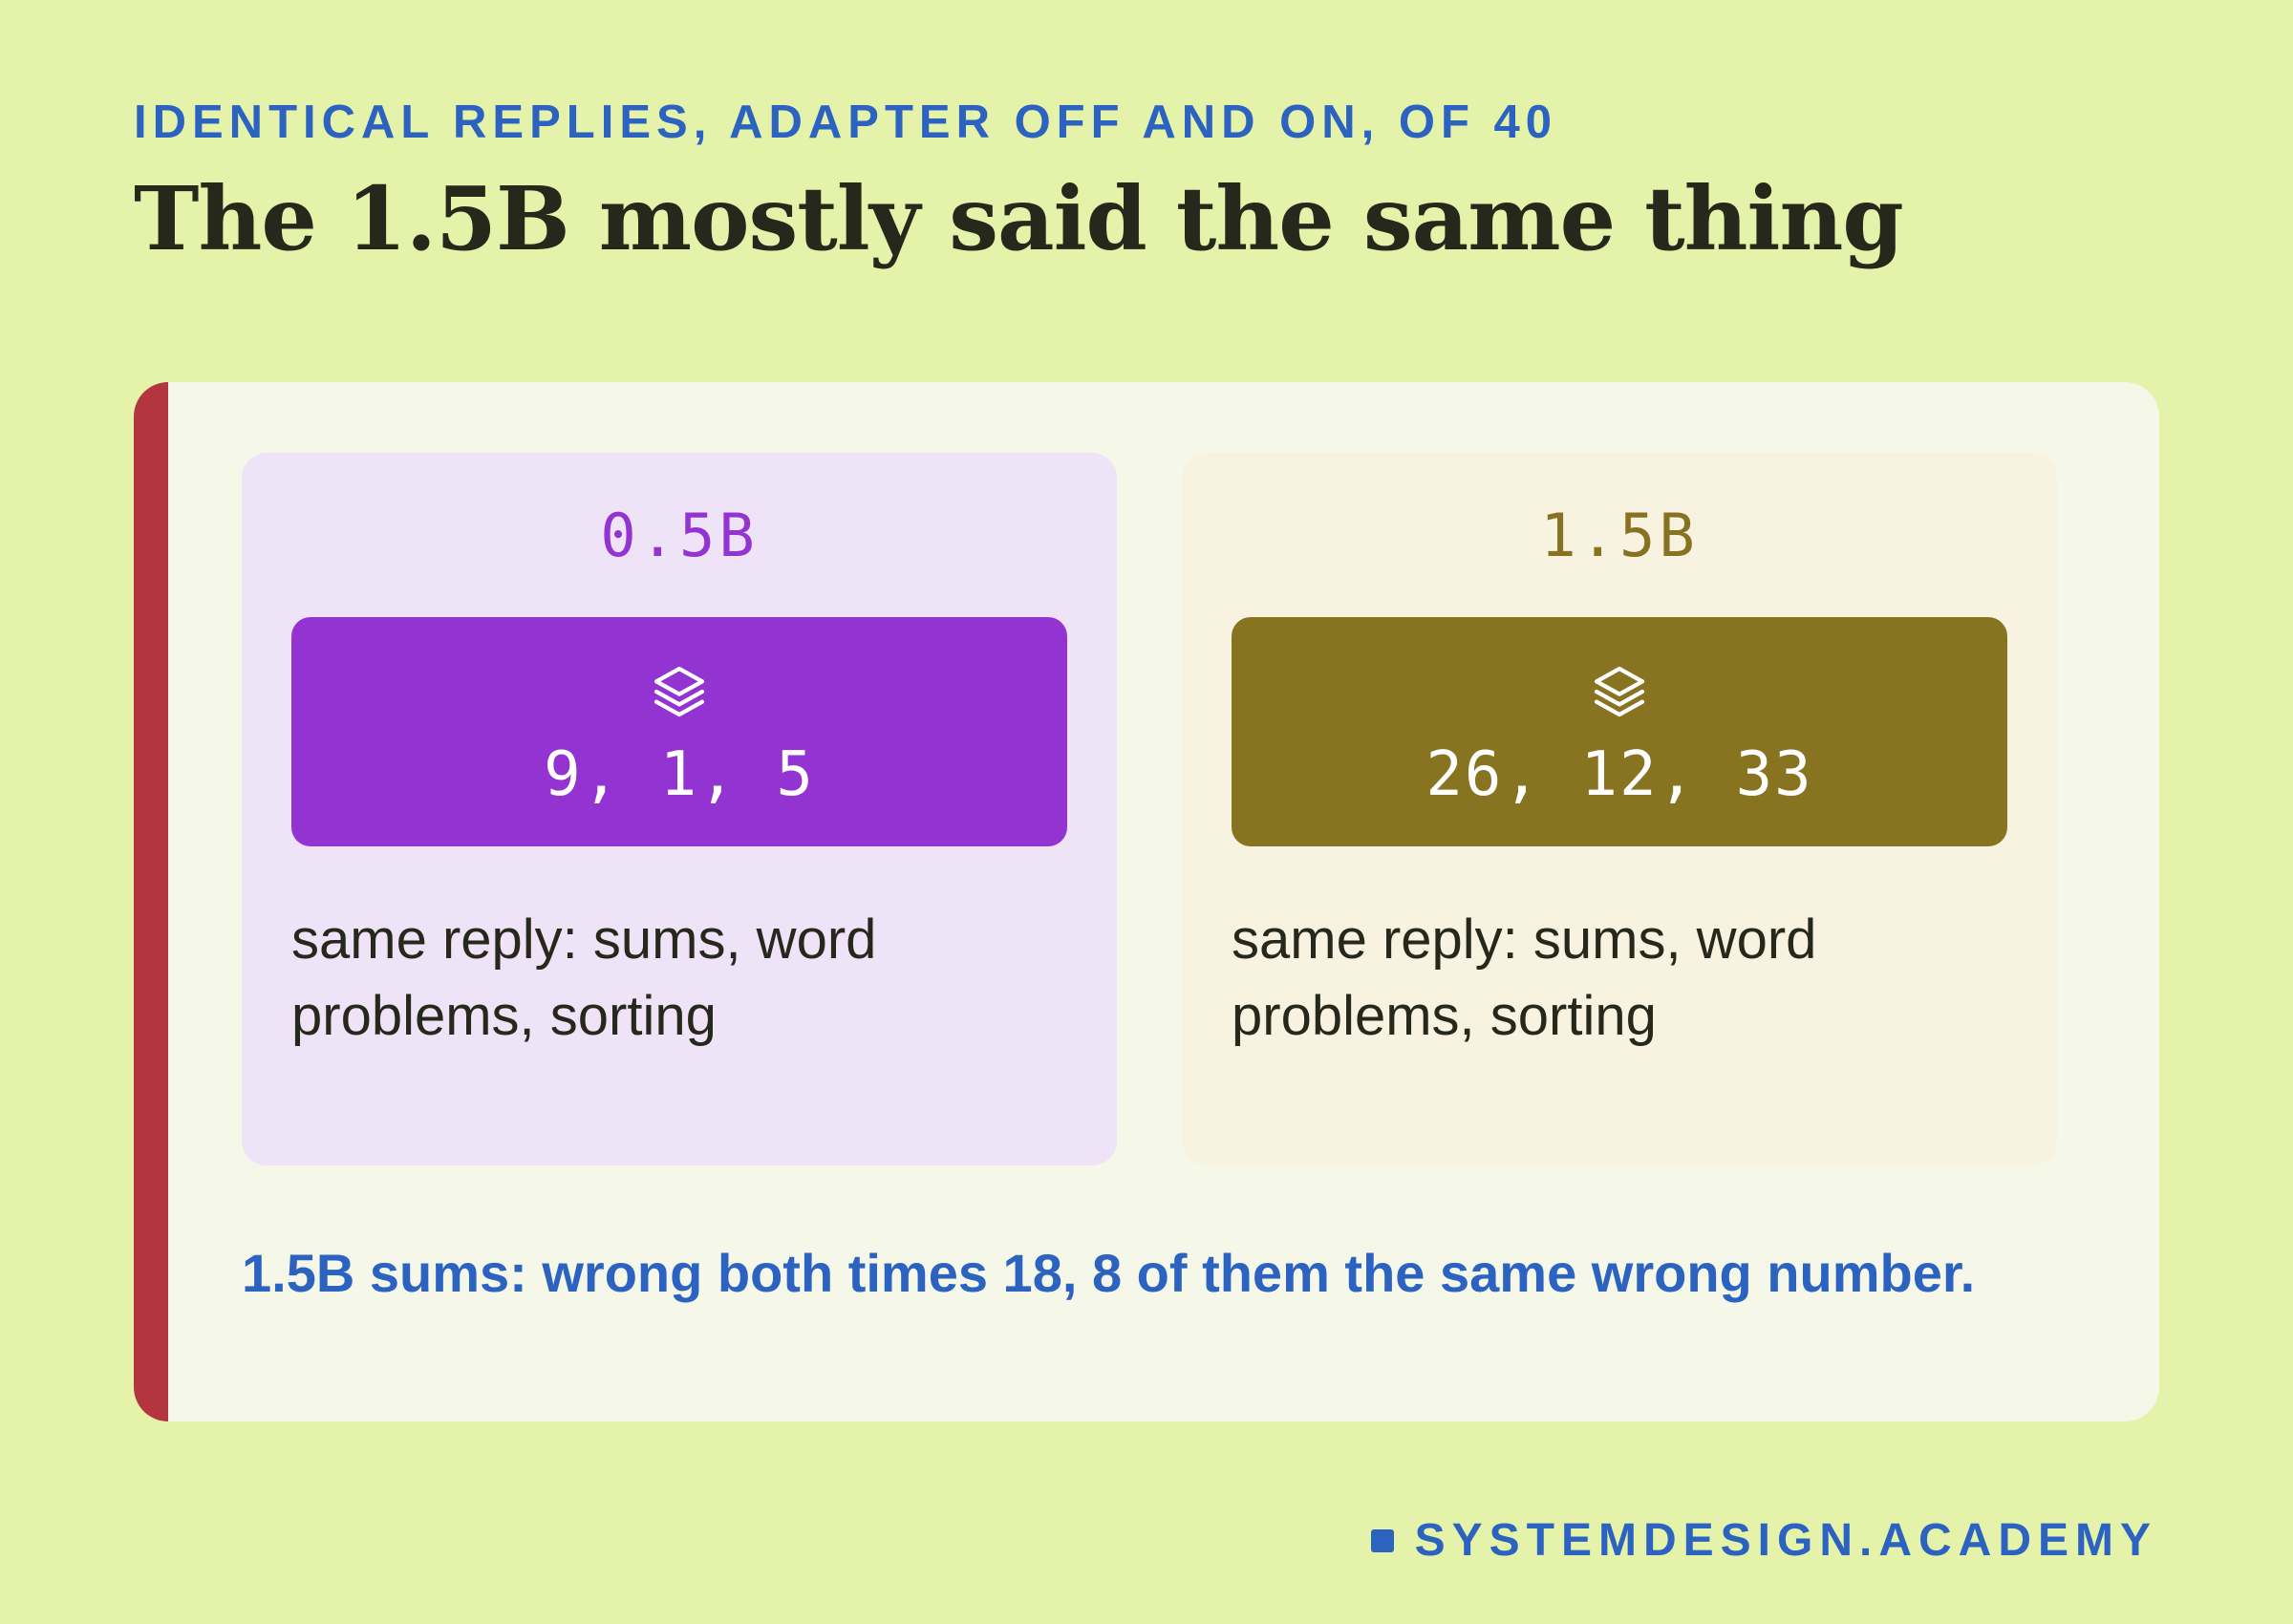 Image resolution: width=2293 pixels, height=1624 pixels. I want to click on brand-square-icon, so click(1382, 1540).